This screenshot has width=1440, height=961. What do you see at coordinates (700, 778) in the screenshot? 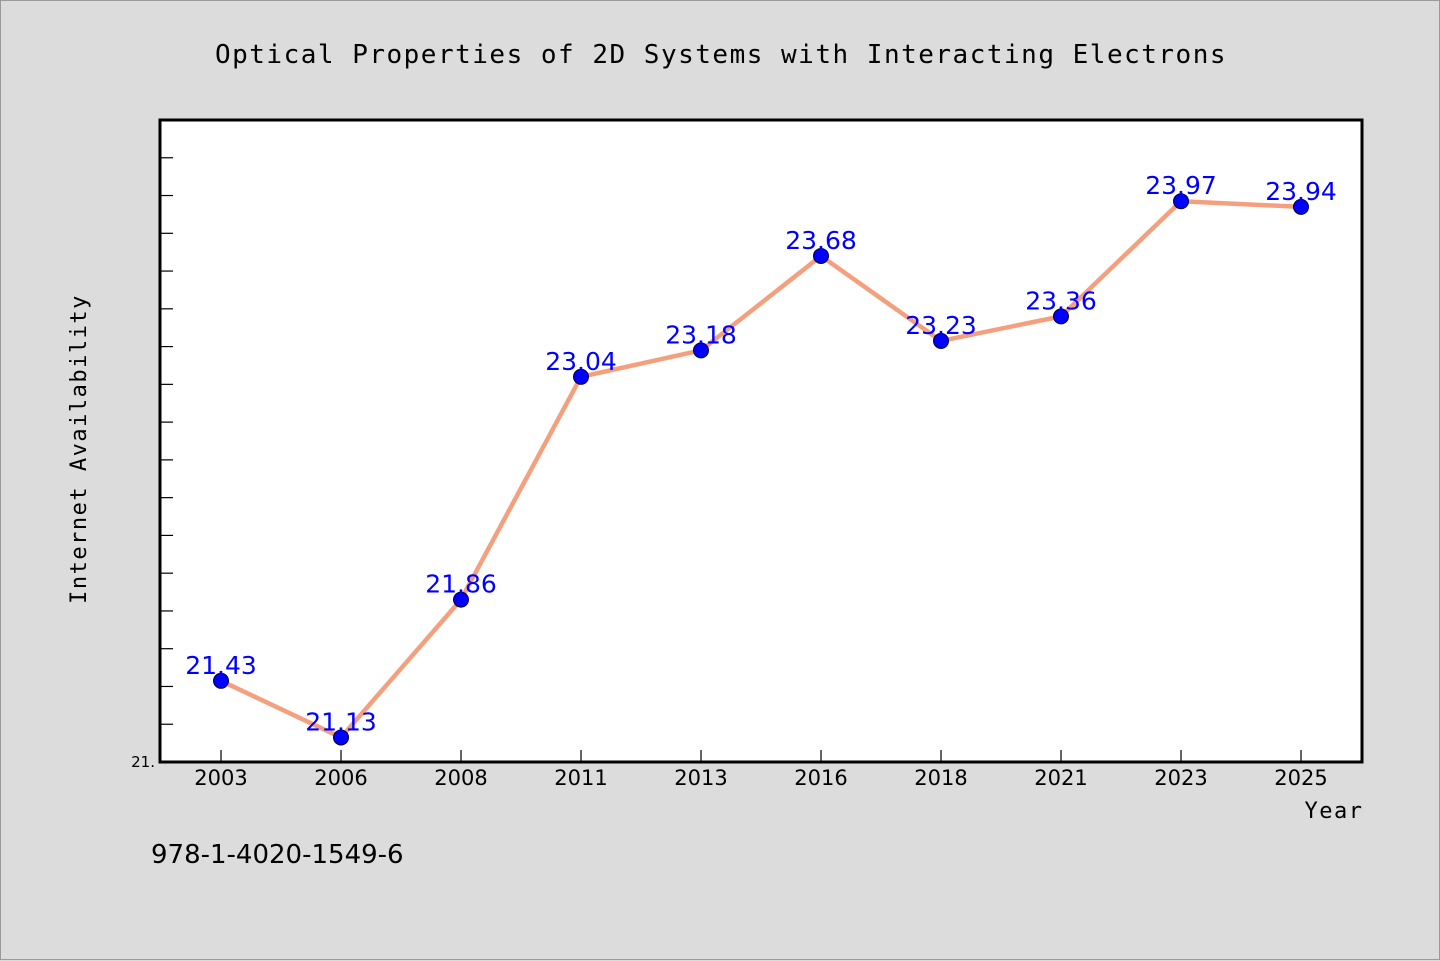
I see `x-tick-label: 2013` at bounding box center [700, 778].